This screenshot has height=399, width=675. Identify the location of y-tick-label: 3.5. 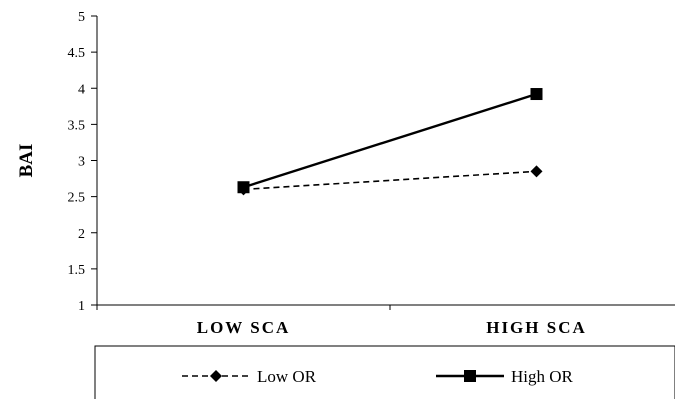
(77, 125).